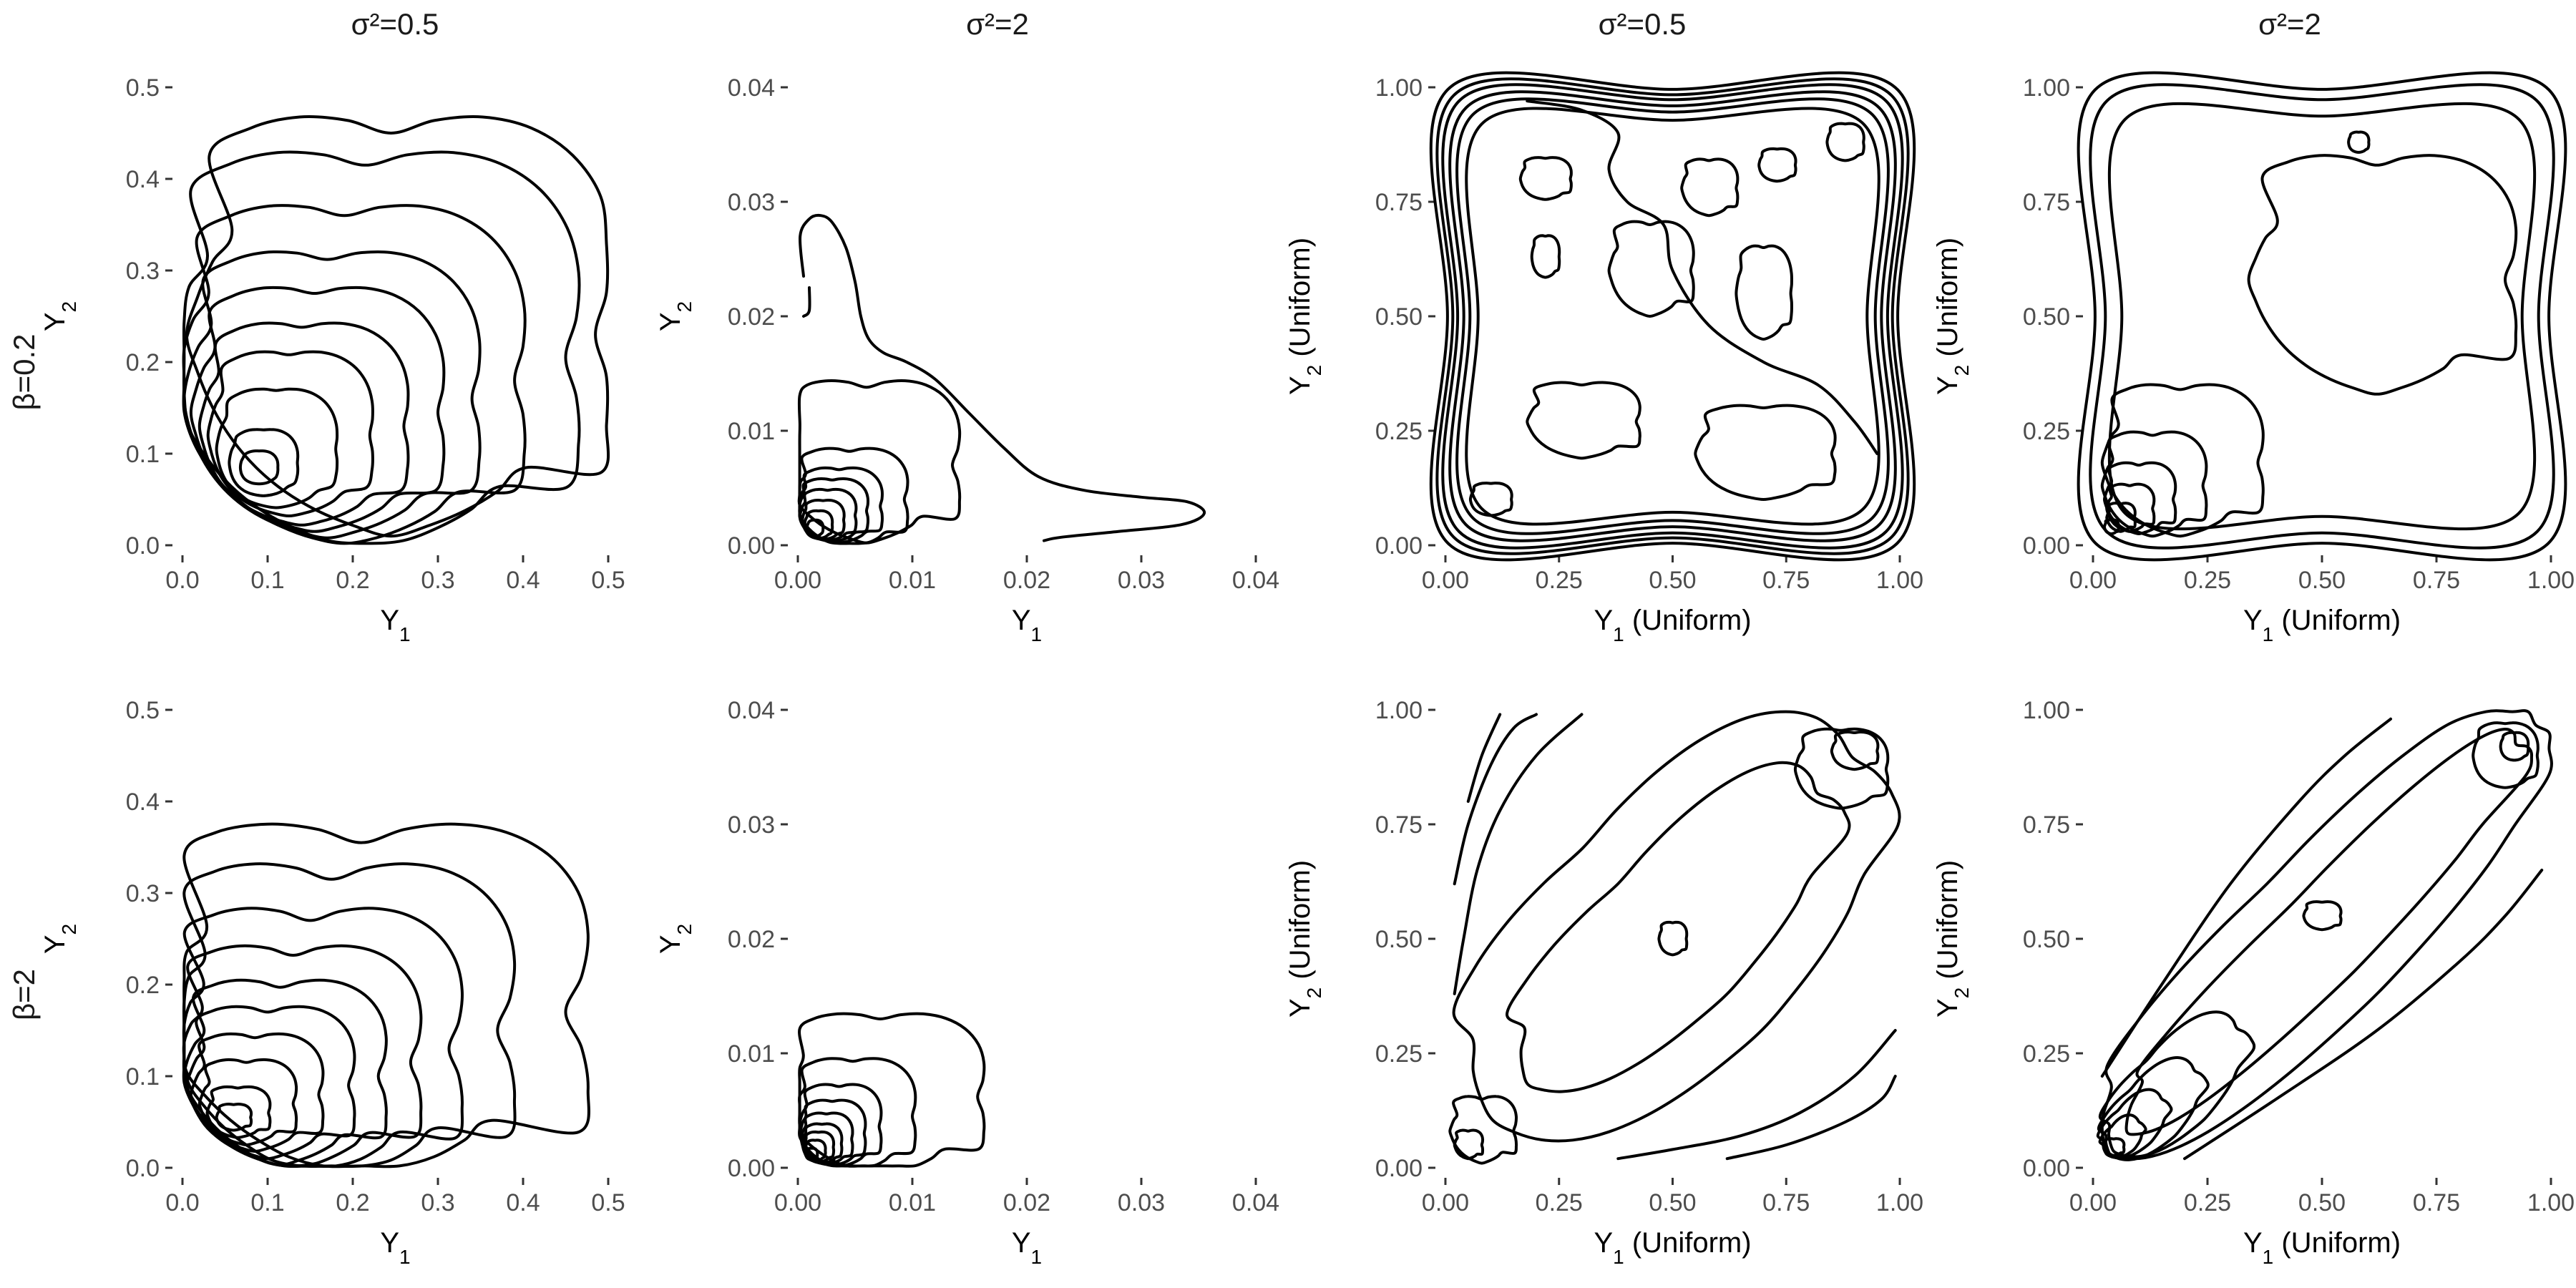  I want to click on row-header-1: β=0.2, so click(24, 372).